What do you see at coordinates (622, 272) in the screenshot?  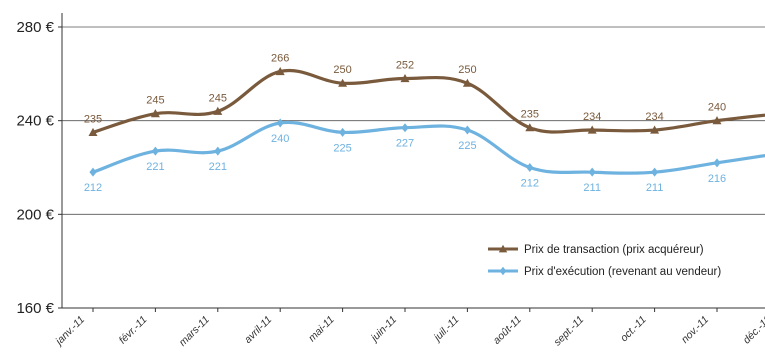 I see `legend-label-1: Prix d'exécution (revenant au vendeur)` at bounding box center [622, 272].